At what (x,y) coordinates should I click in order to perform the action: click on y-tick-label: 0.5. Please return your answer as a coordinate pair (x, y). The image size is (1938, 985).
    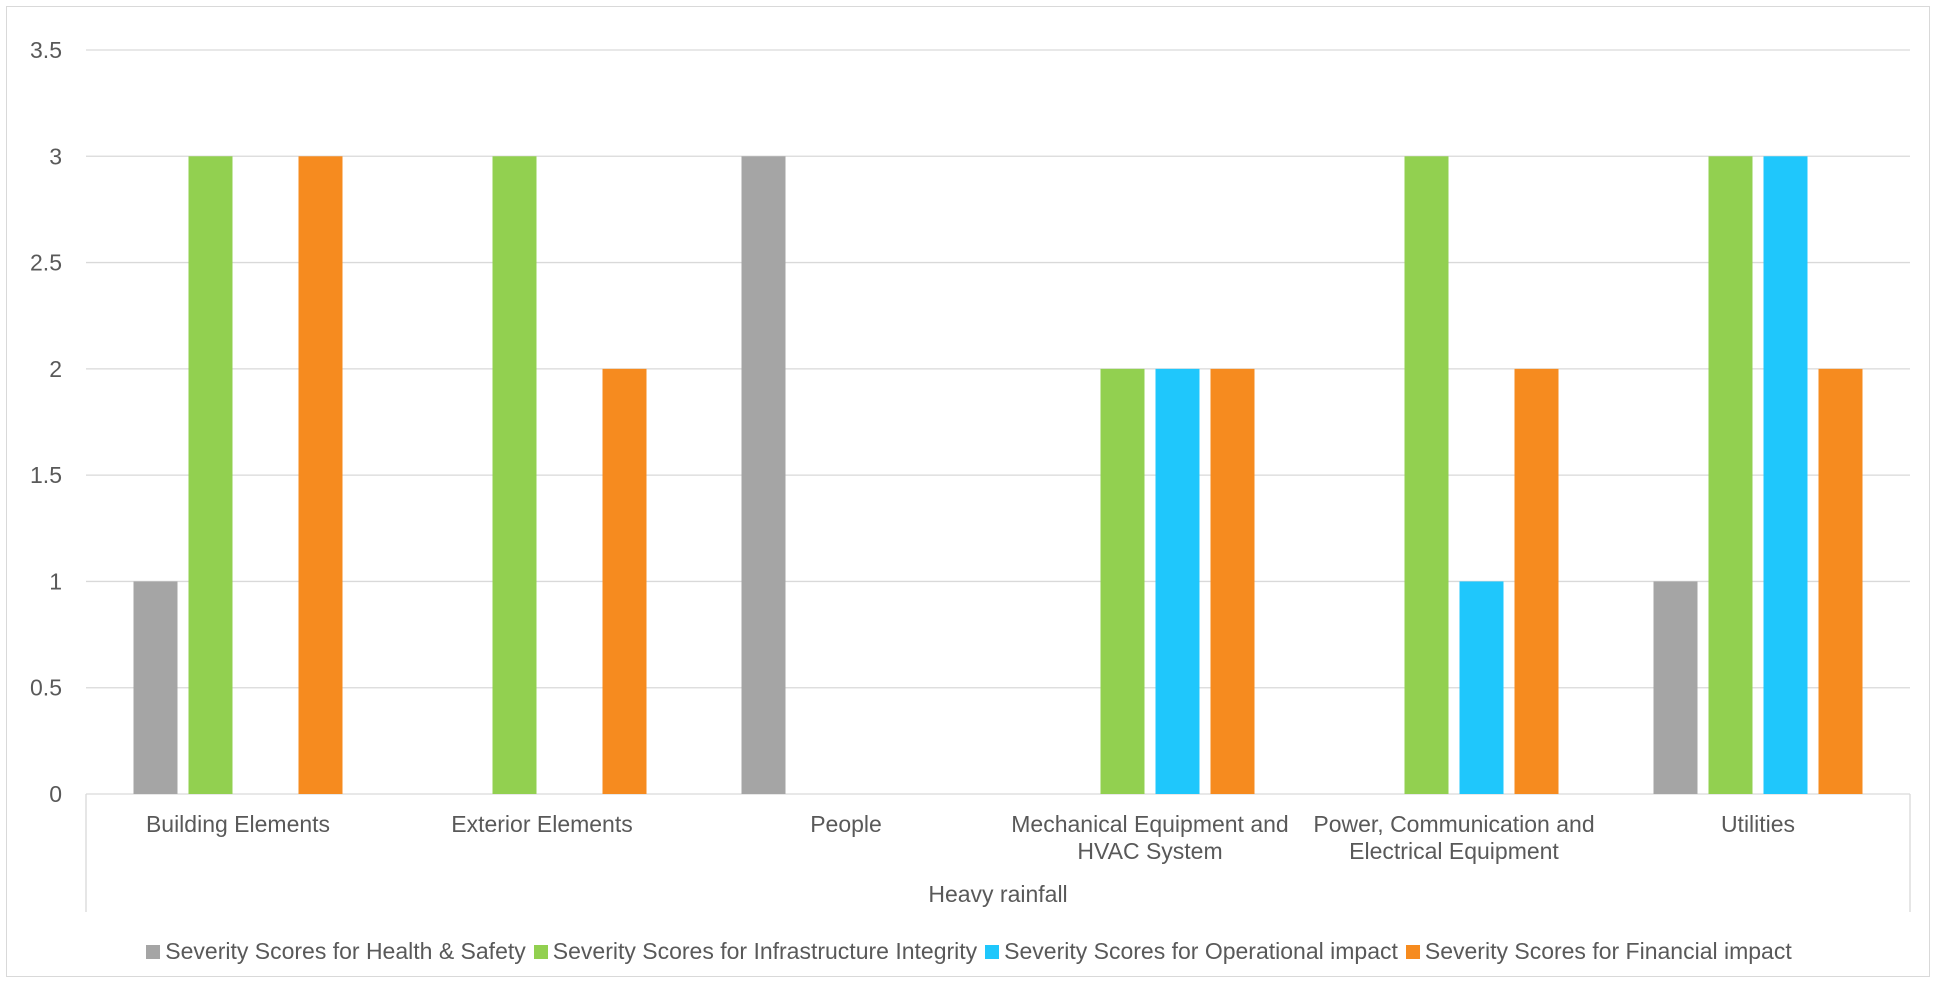
    Looking at the image, I should click on (46, 688).